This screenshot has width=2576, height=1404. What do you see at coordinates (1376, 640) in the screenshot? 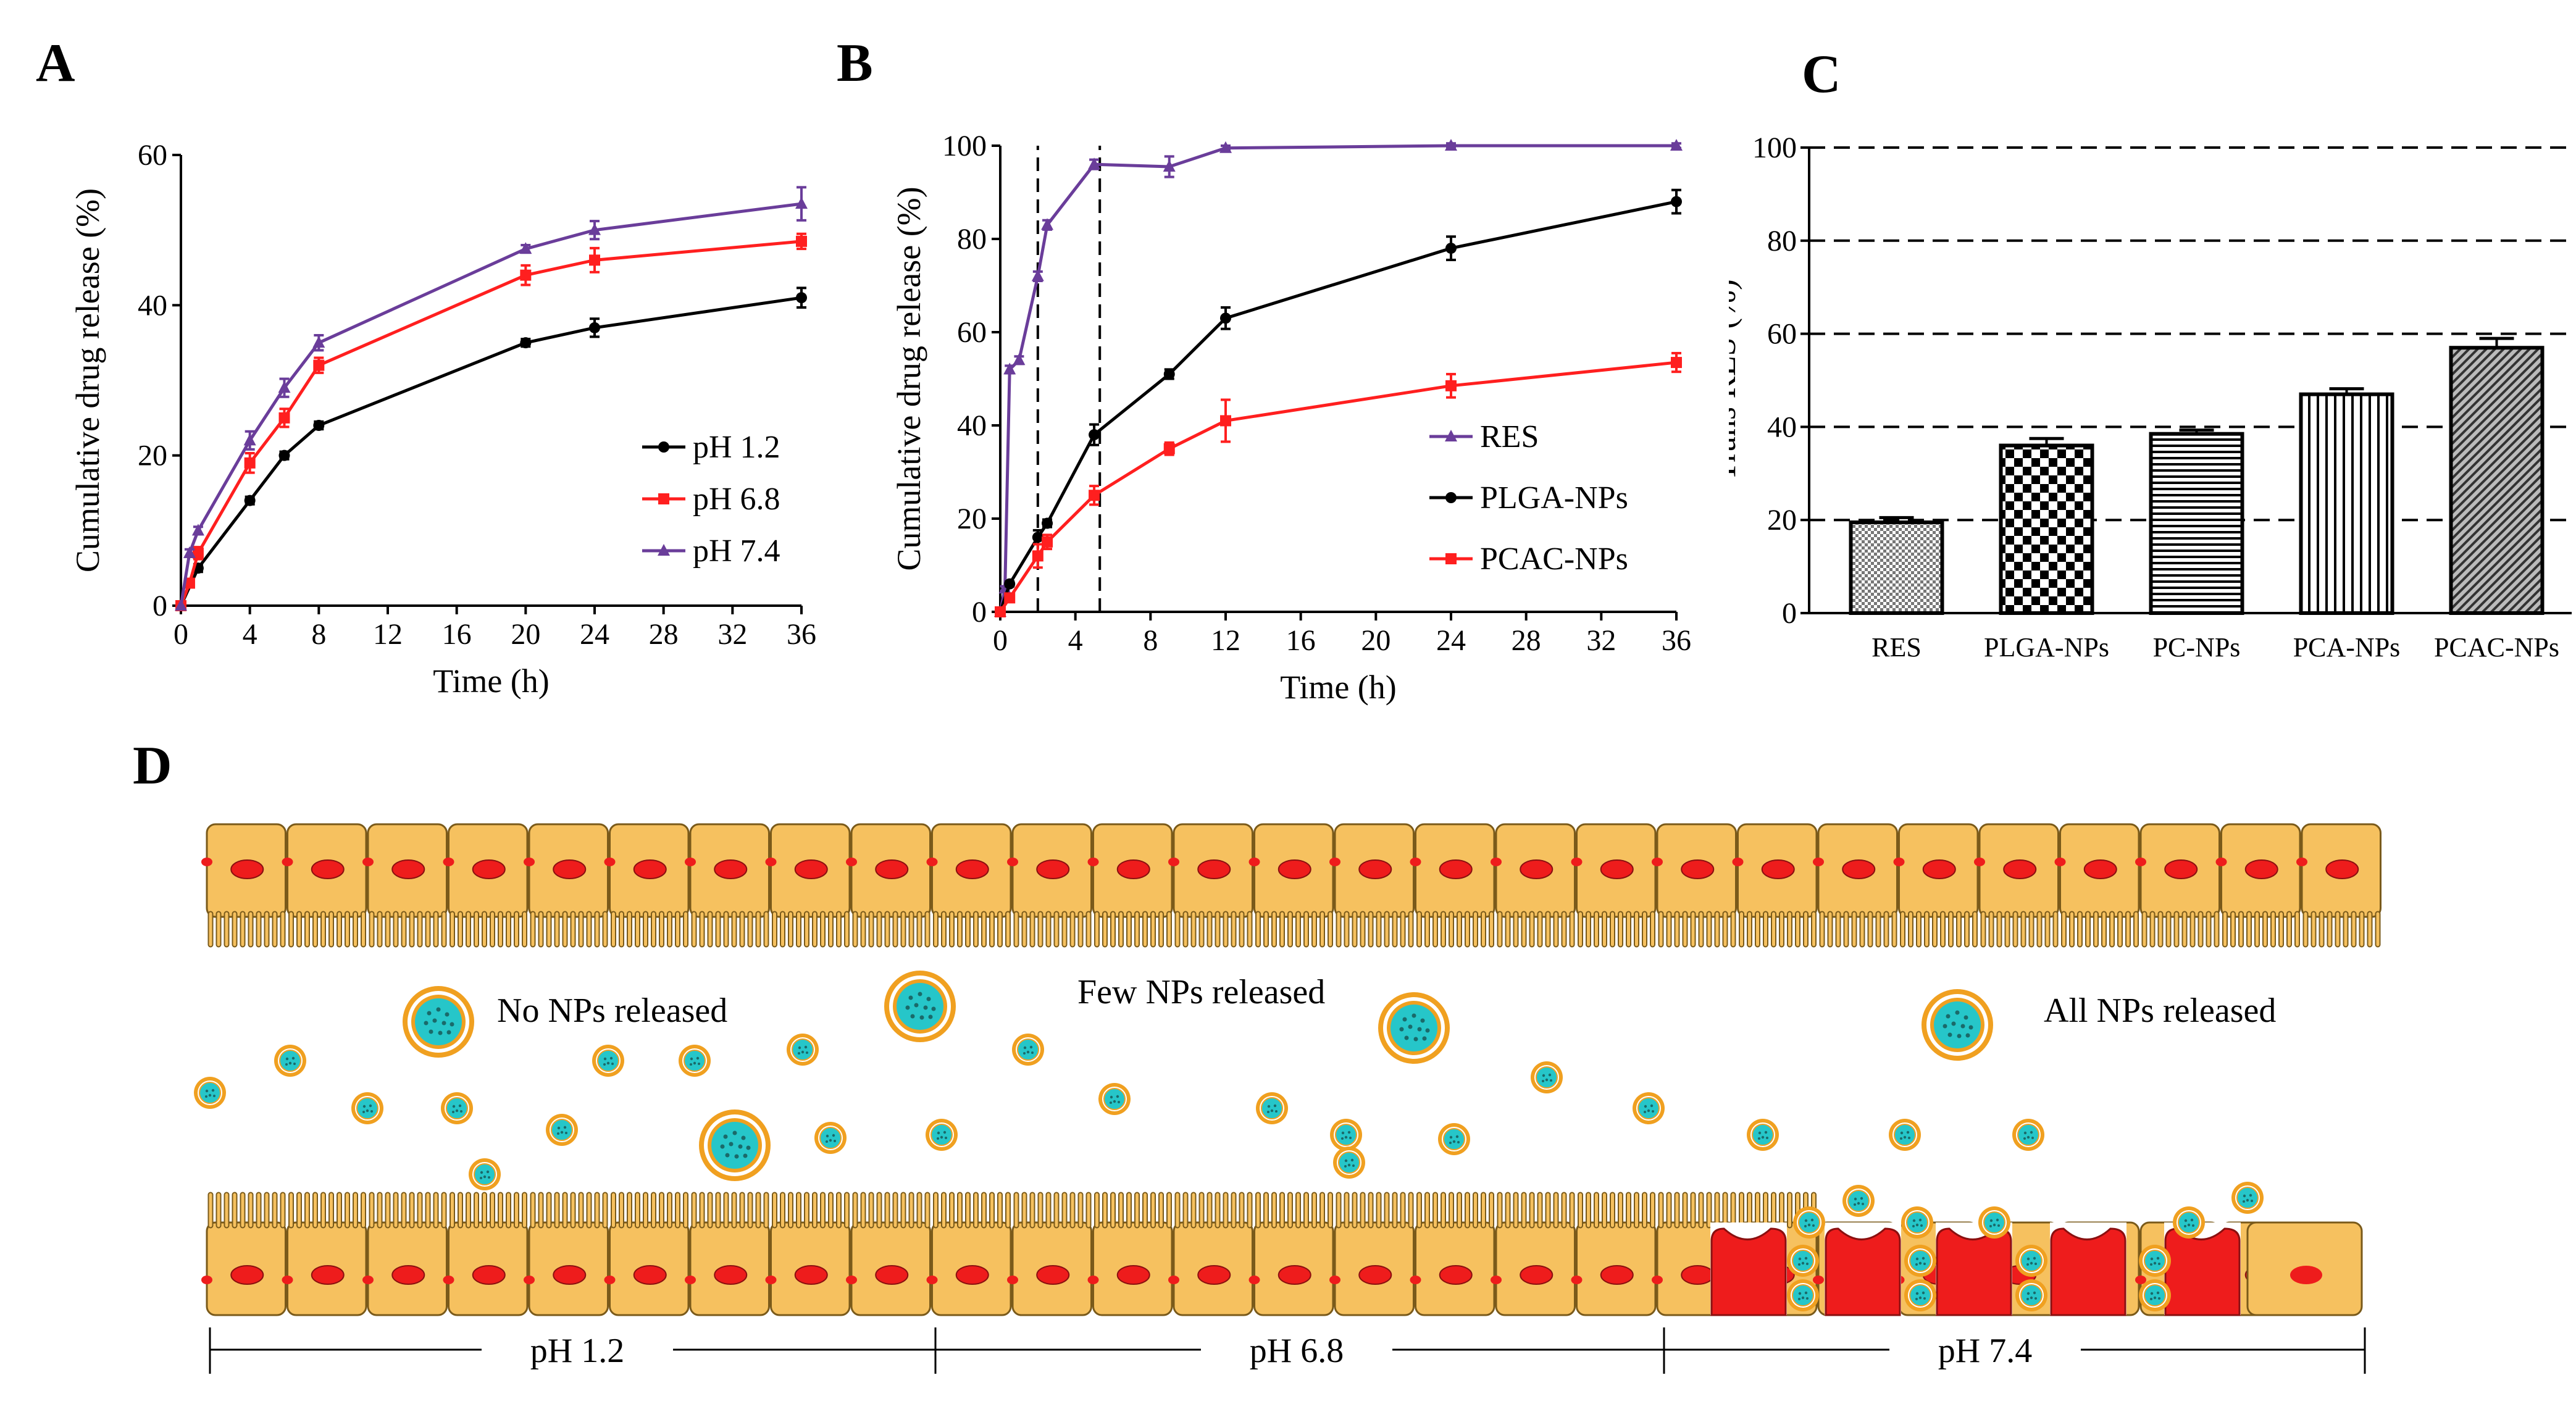
I see `x-tick-label: 20` at bounding box center [1376, 640].